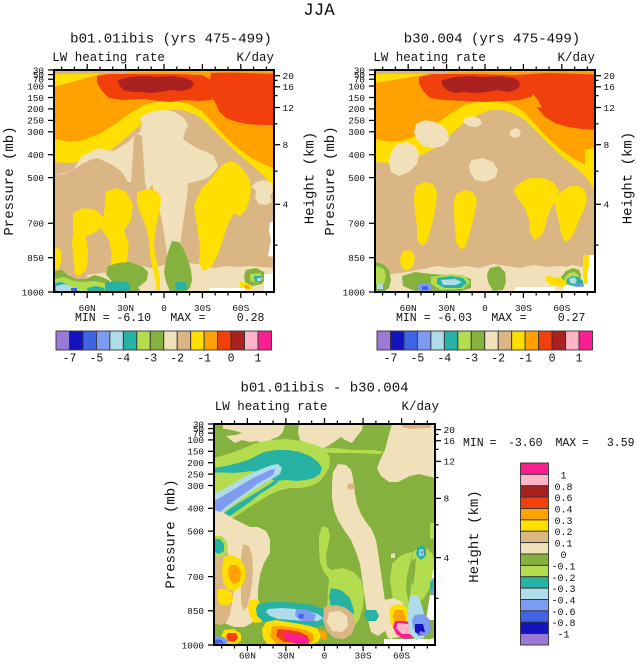 The width and height of the screenshot is (638, 664). Describe the element at coordinates (563, 613) in the screenshot. I see `svg-text: -0.6` at that location.